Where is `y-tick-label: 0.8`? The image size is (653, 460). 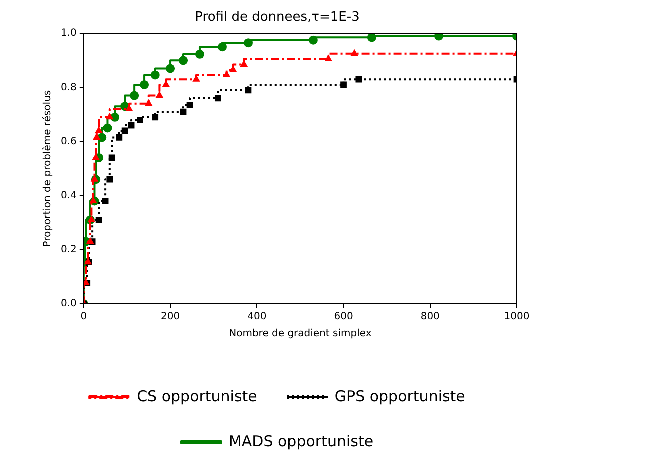 y-tick-label: 0.8 is located at coordinates (68, 88).